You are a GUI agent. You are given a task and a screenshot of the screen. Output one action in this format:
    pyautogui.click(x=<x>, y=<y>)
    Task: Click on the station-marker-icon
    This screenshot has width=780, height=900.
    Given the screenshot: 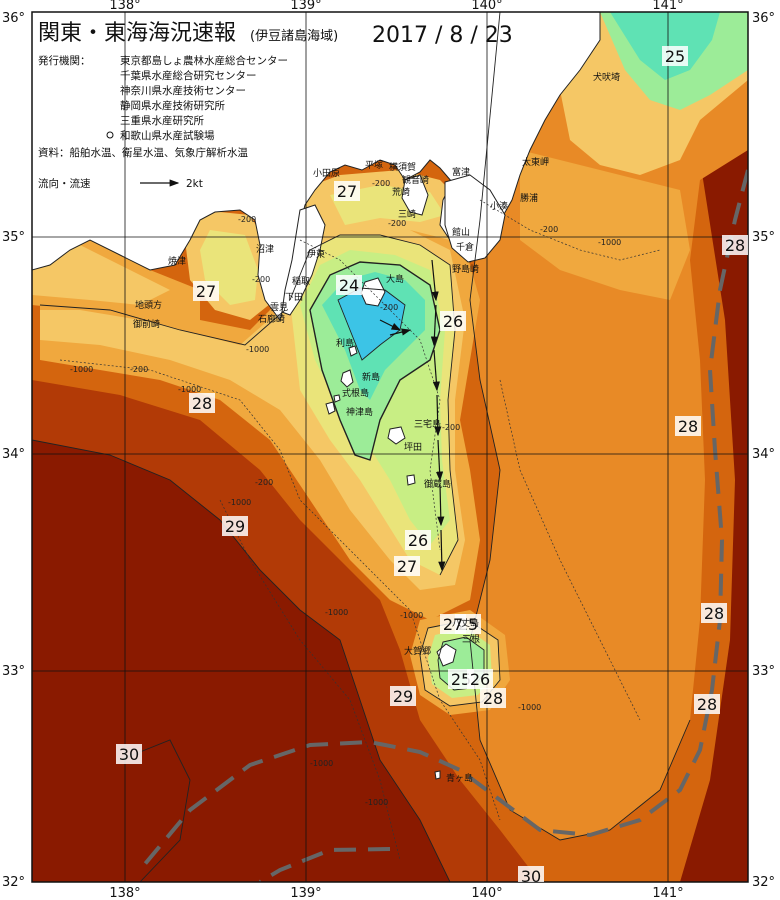 What is the action you would take?
    pyautogui.click(x=110, y=135)
    